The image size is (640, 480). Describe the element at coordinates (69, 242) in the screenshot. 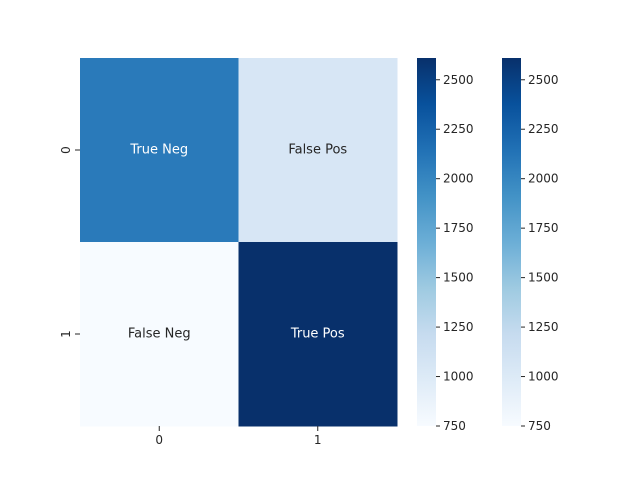

I see `y-axis: 01` at that location.